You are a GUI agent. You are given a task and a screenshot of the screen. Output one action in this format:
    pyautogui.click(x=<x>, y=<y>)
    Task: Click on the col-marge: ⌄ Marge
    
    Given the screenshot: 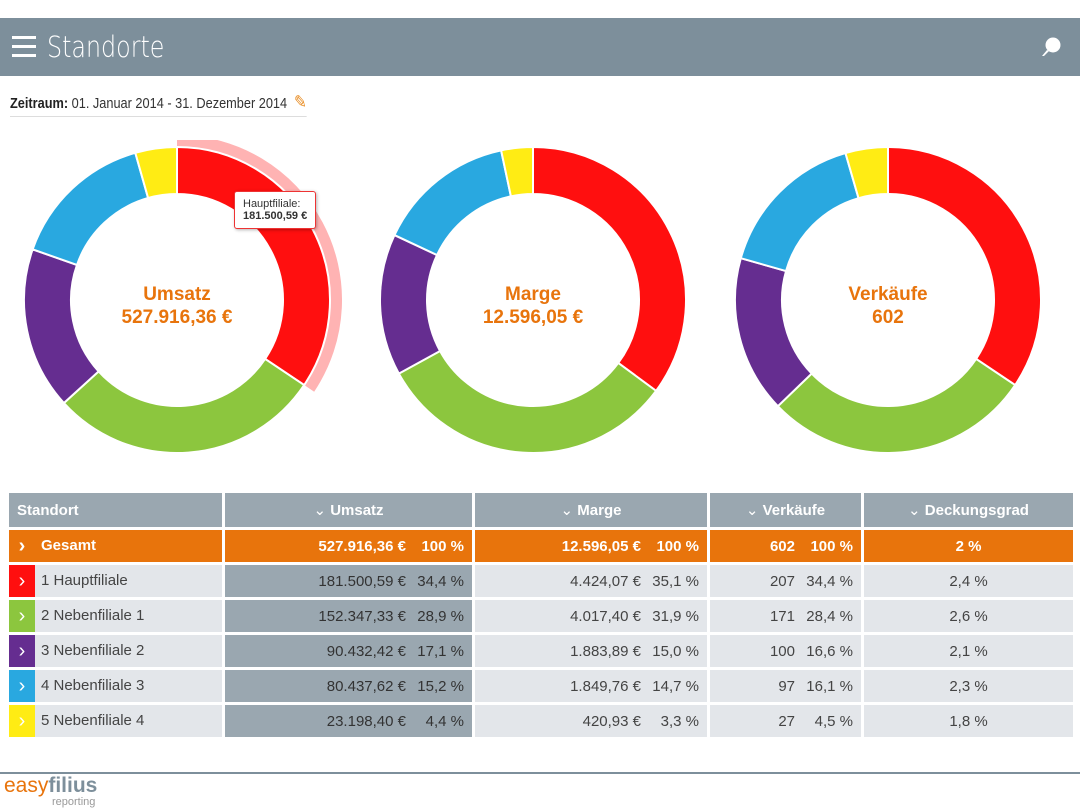 What is the action you would take?
    pyautogui.click(x=591, y=510)
    